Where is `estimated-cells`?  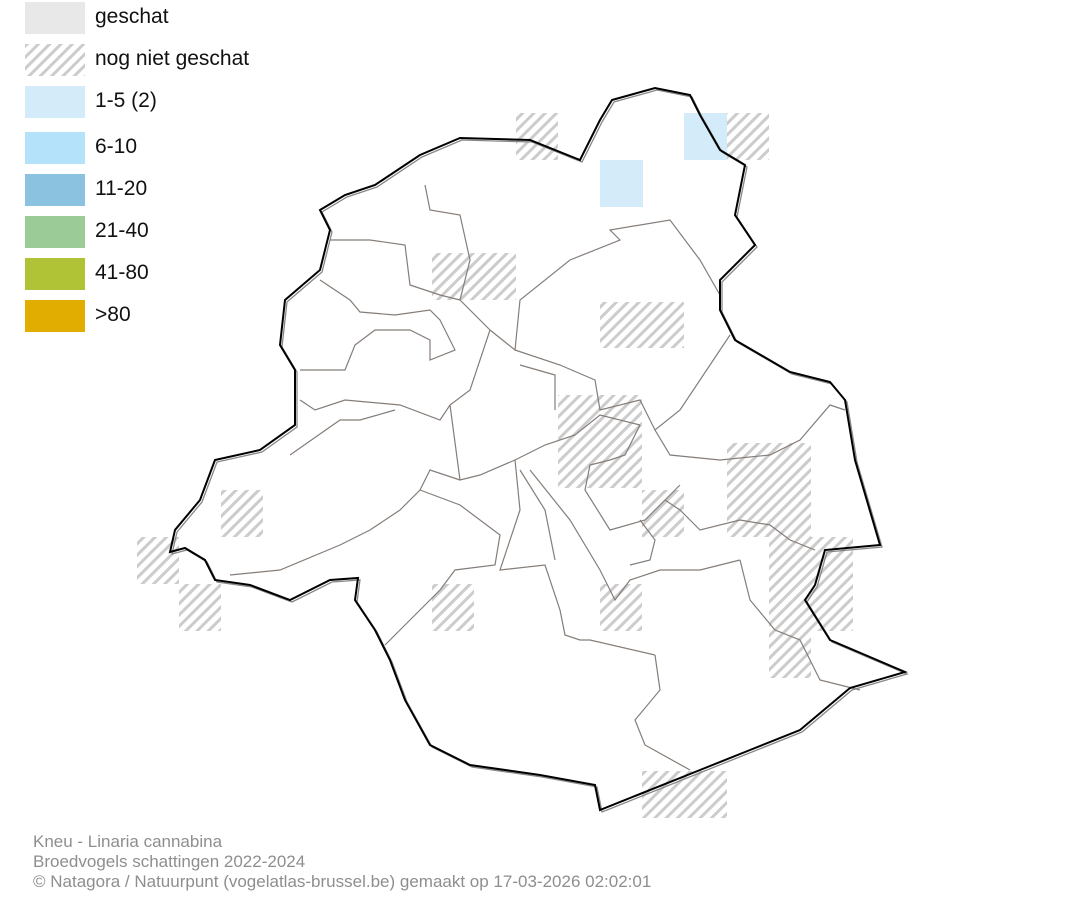
estimated-cells is located at coordinates (663, 160).